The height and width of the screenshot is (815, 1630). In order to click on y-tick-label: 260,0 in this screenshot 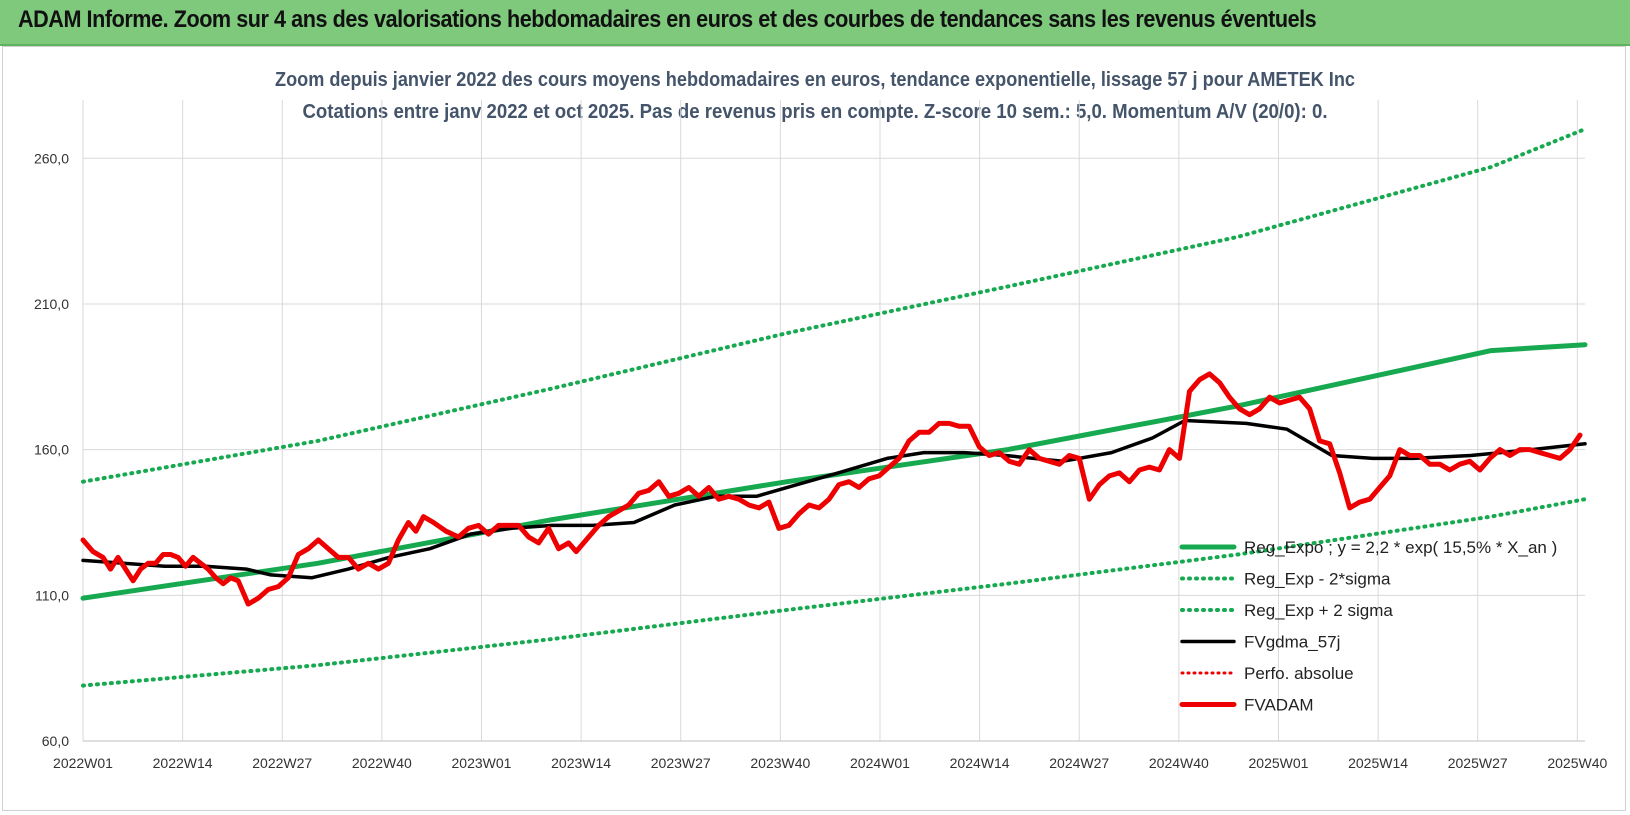, I will do `click(51, 158)`.